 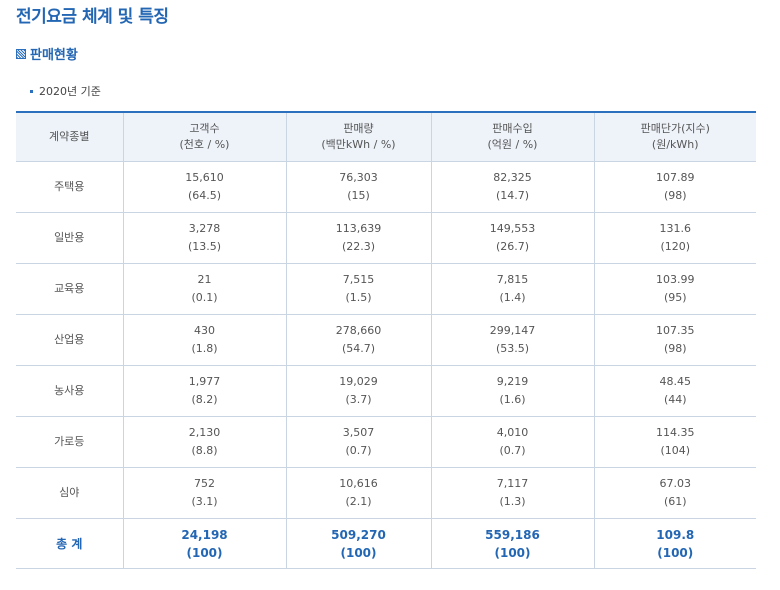 What do you see at coordinates (358, 493) in the screenshot?
I see `data-cell: 10,616 (2.1)` at bounding box center [358, 493].